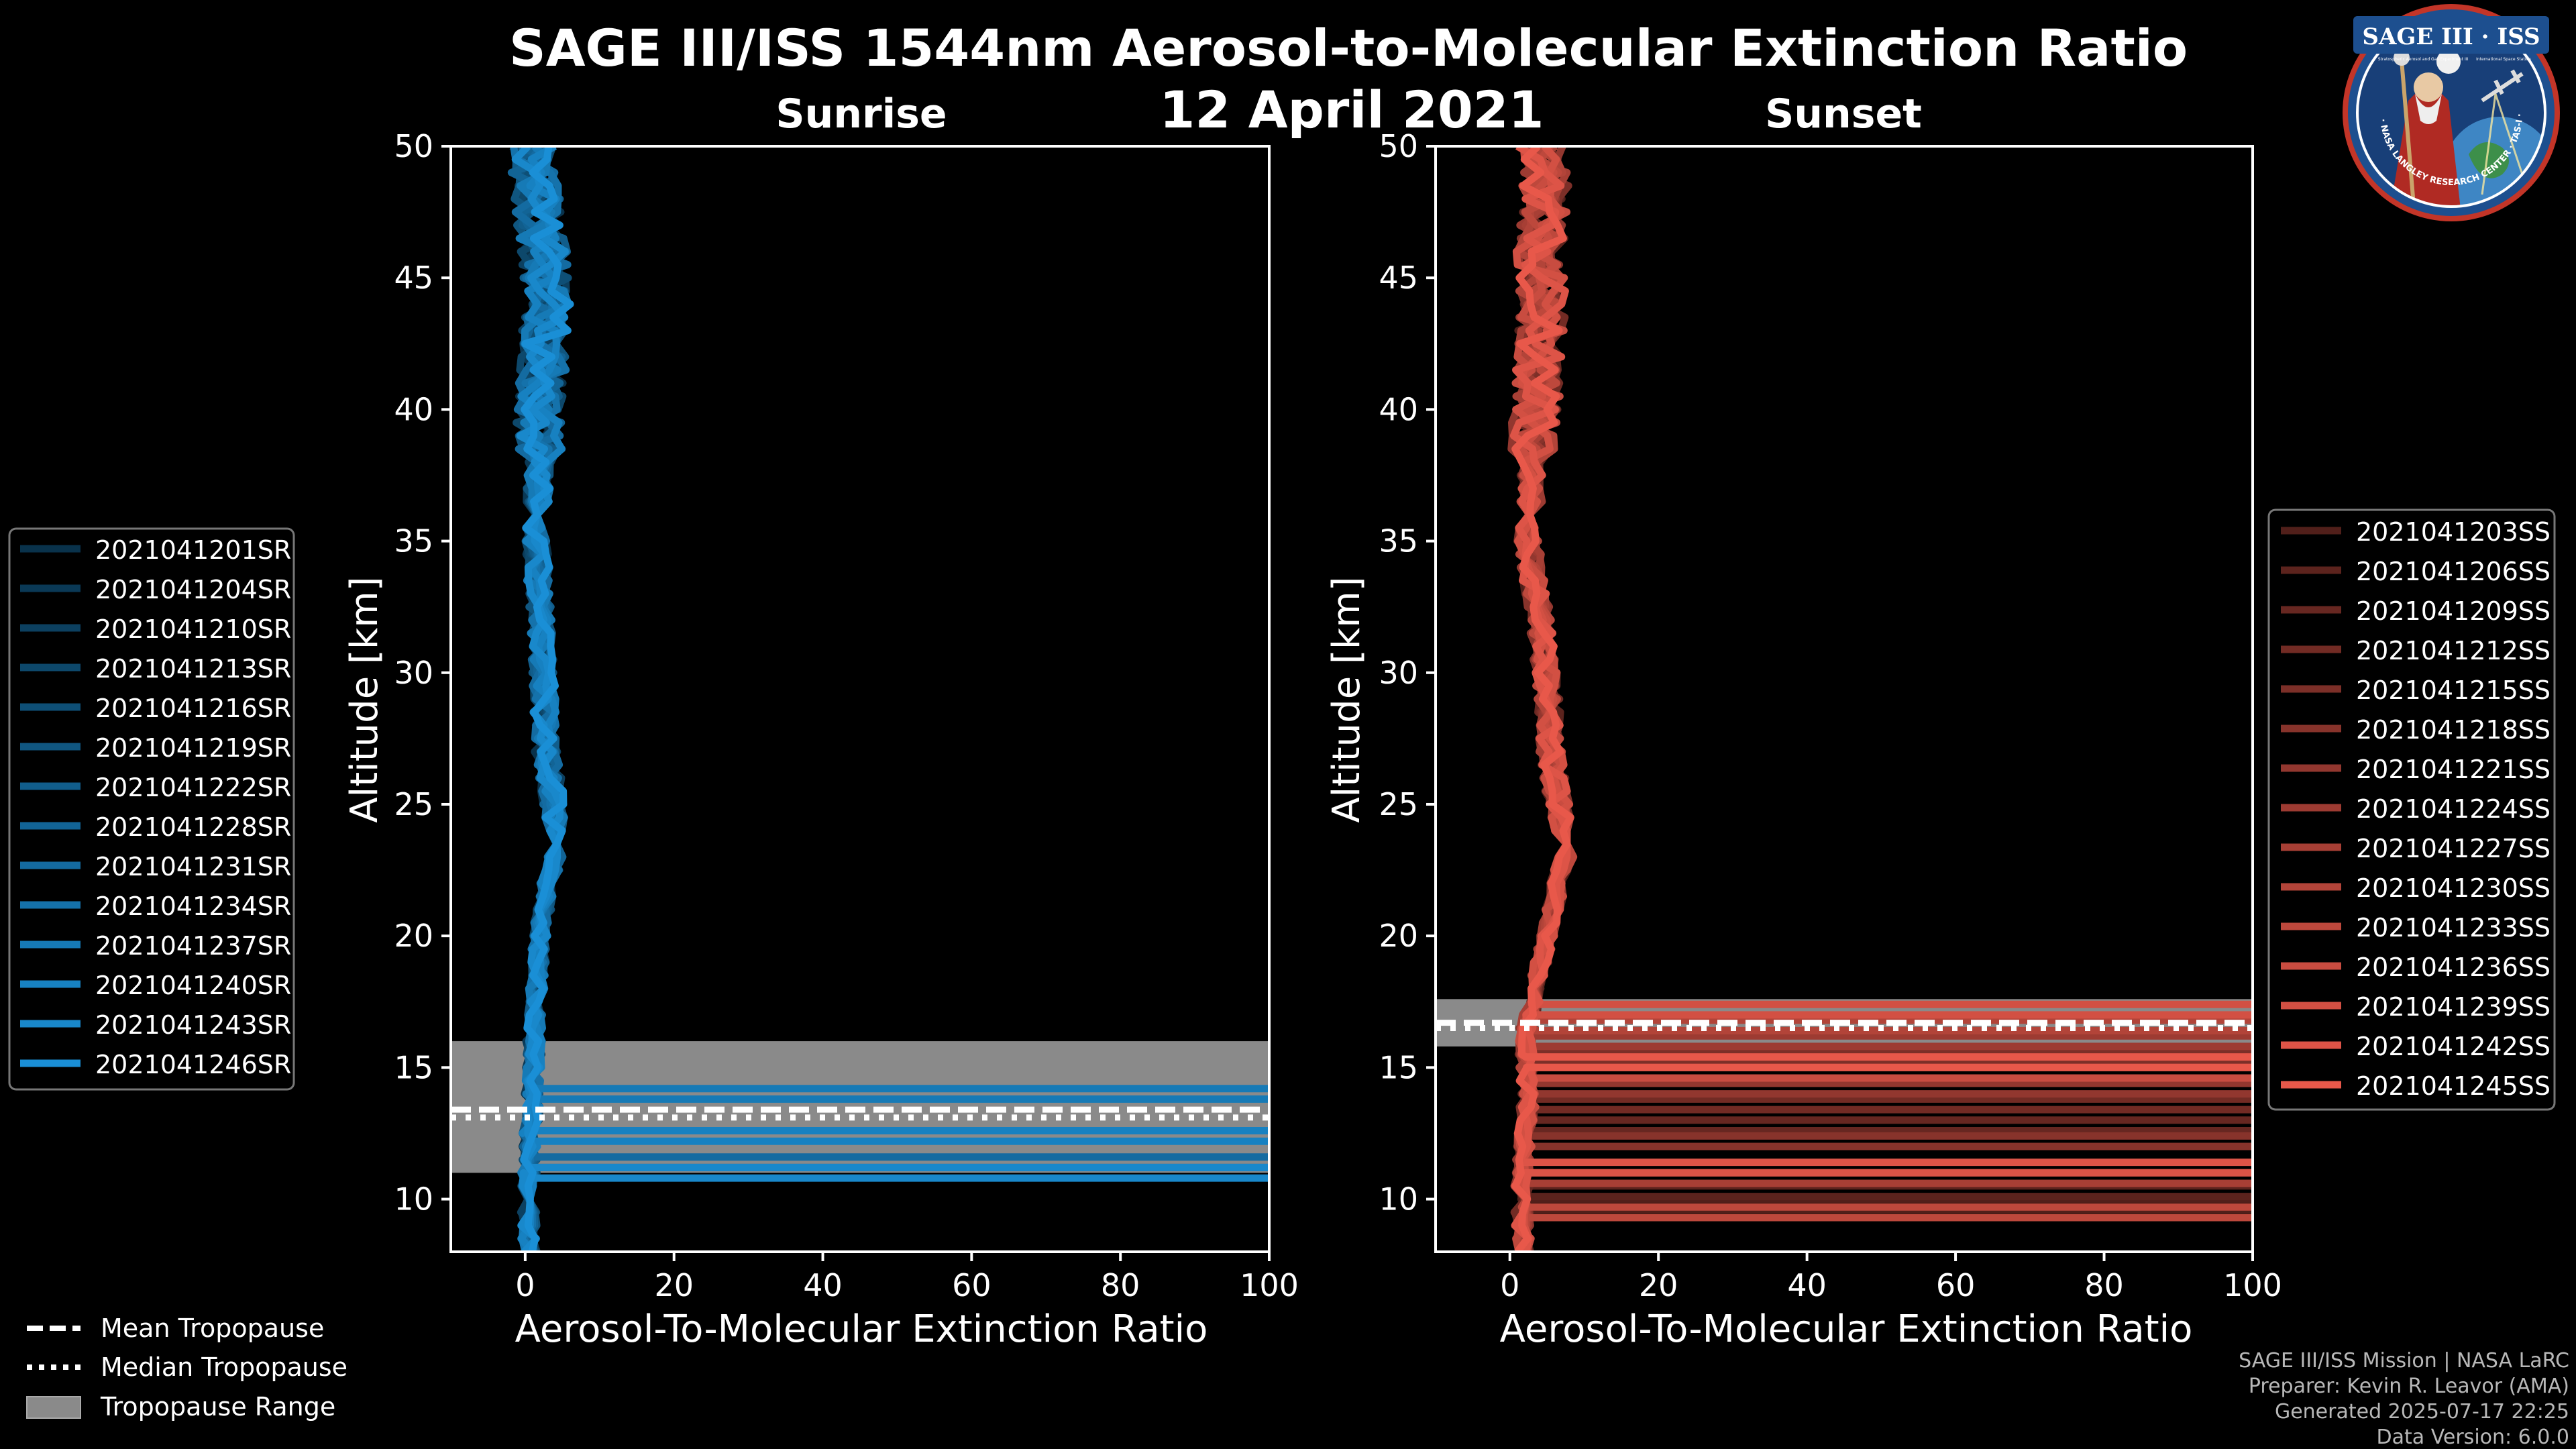  I want to click on sunset-legend-label: 2021041230SS, so click(2453, 888).